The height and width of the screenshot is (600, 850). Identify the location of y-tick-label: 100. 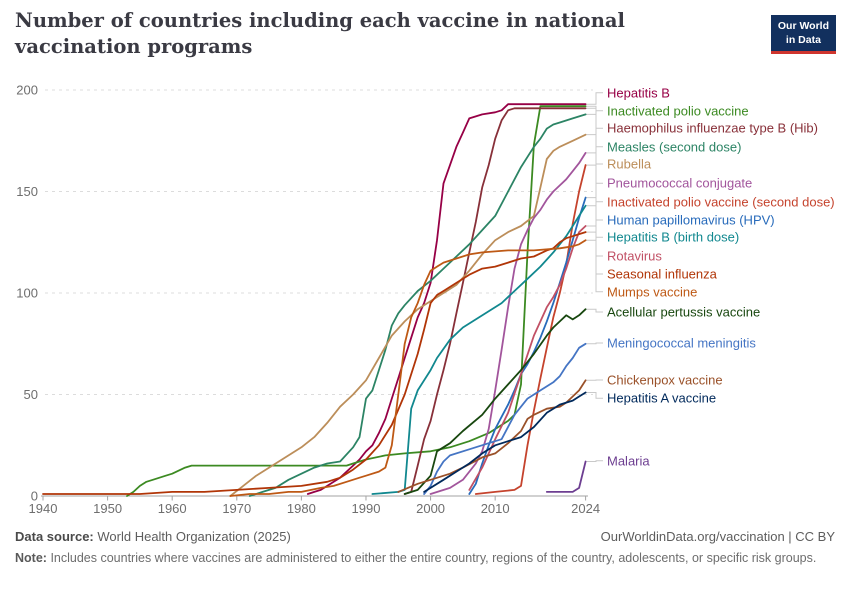
(27, 293).